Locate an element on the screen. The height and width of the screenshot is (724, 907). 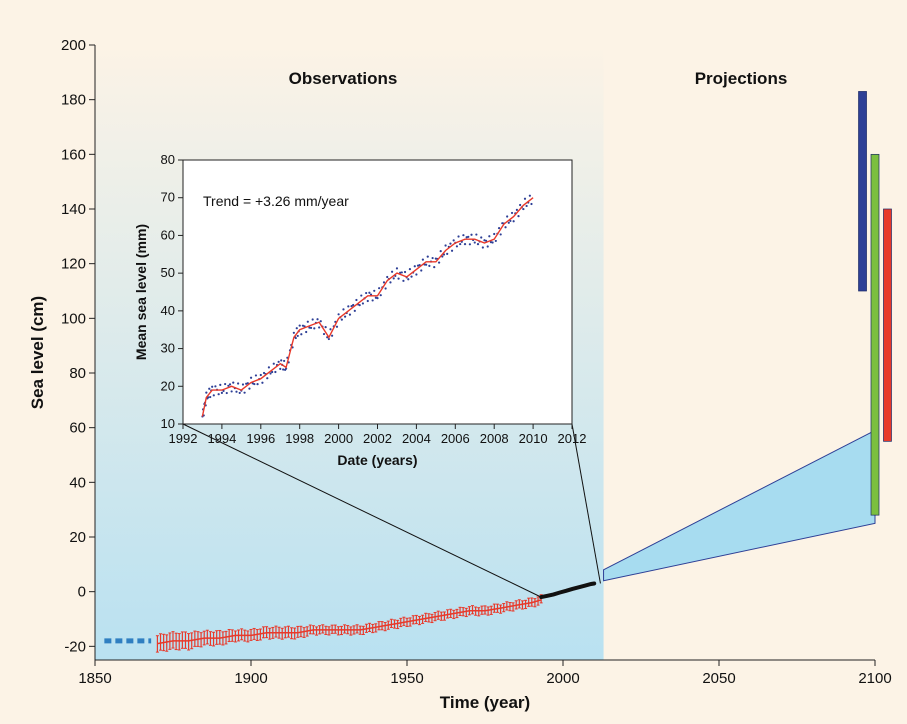
inset-y-tick-label: 60 is located at coordinates (168, 234).